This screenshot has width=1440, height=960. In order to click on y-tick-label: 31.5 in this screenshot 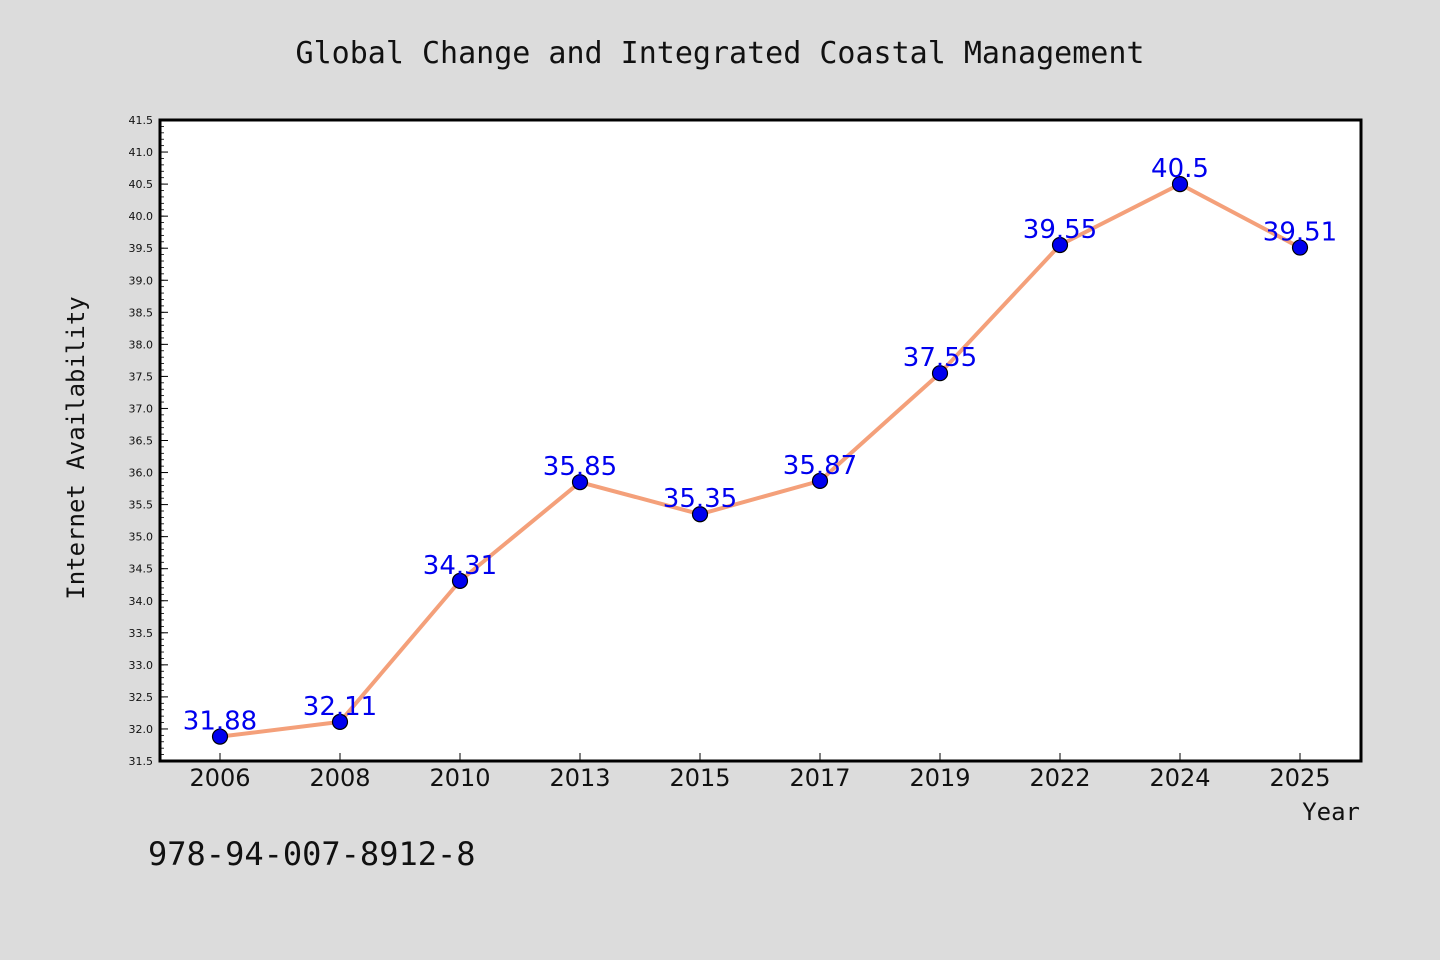, I will do `click(141, 761)`.